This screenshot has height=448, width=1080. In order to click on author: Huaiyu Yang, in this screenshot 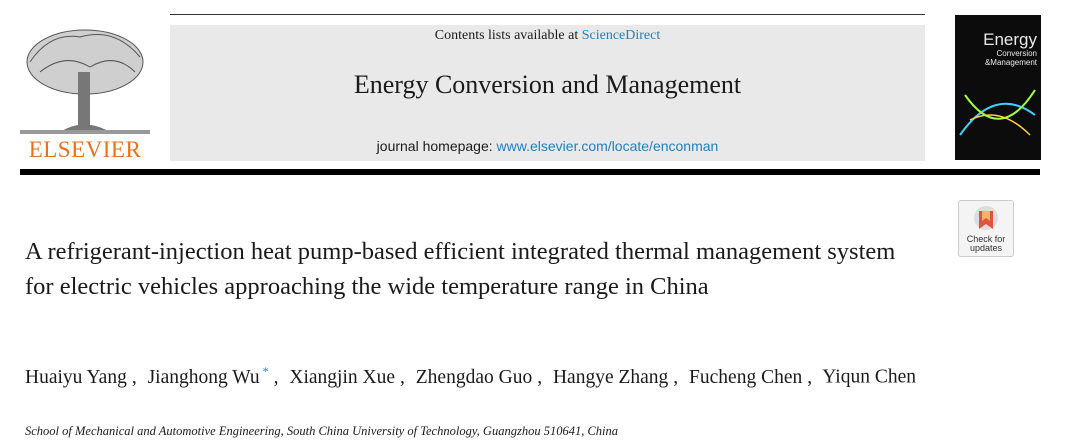, I will do `click(84, 377)`.